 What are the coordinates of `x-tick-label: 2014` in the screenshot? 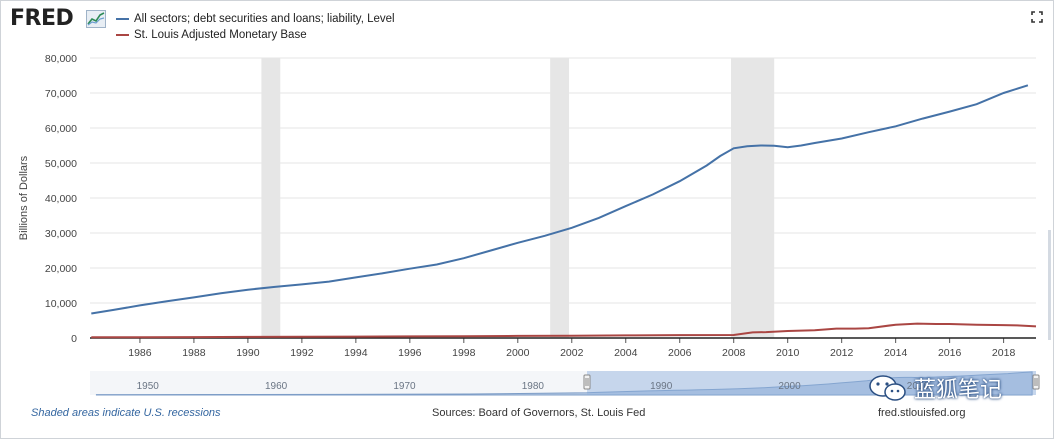 It's located at (896, 353).